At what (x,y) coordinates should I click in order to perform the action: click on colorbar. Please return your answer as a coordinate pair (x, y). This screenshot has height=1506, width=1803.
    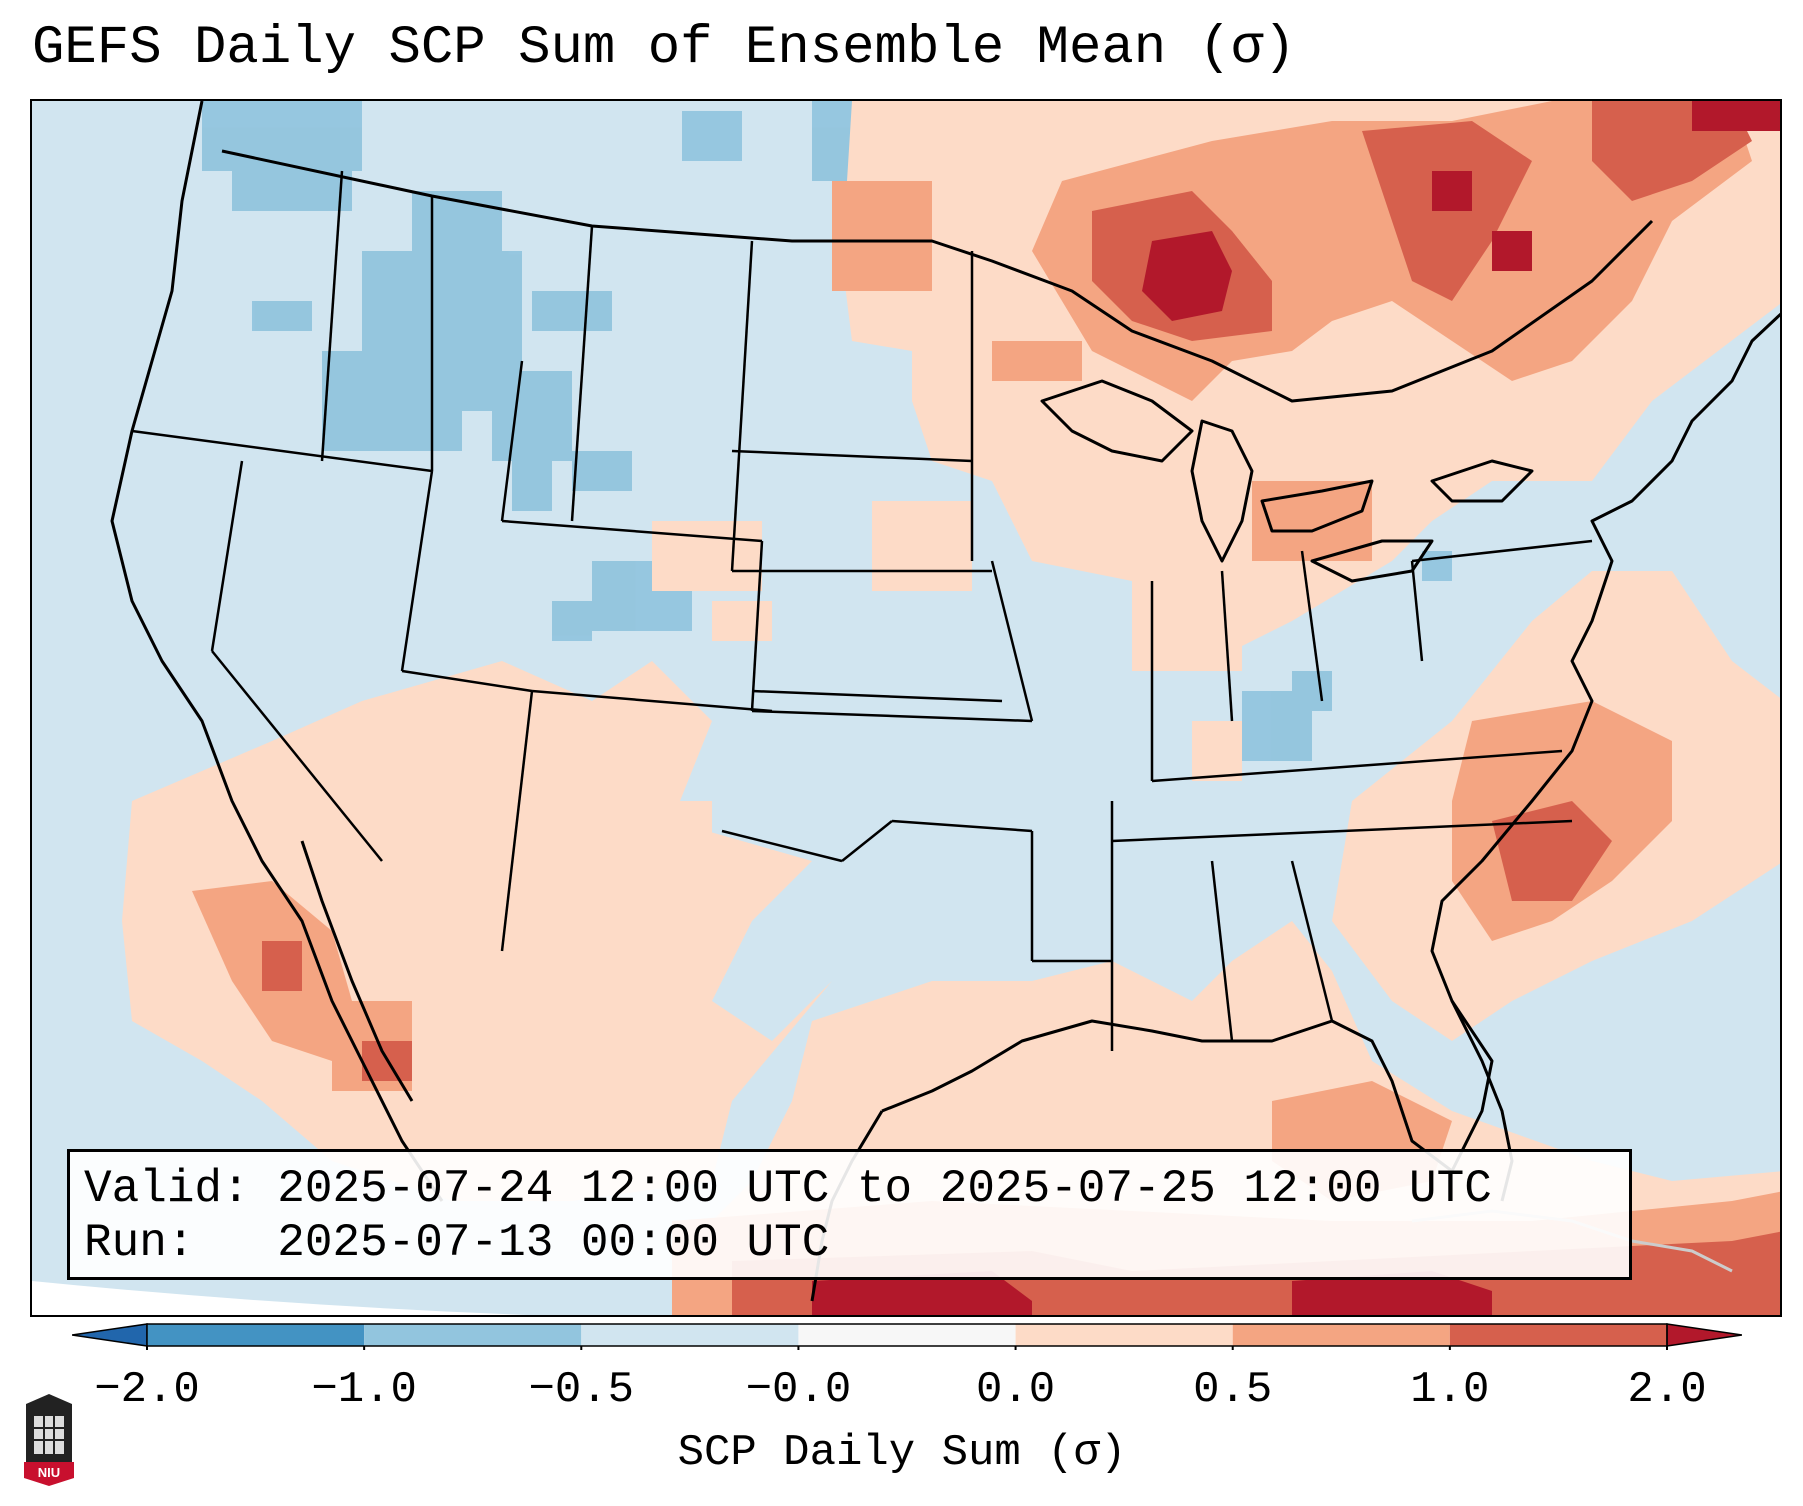
    Looking at the image, I should click on (907, 1336).